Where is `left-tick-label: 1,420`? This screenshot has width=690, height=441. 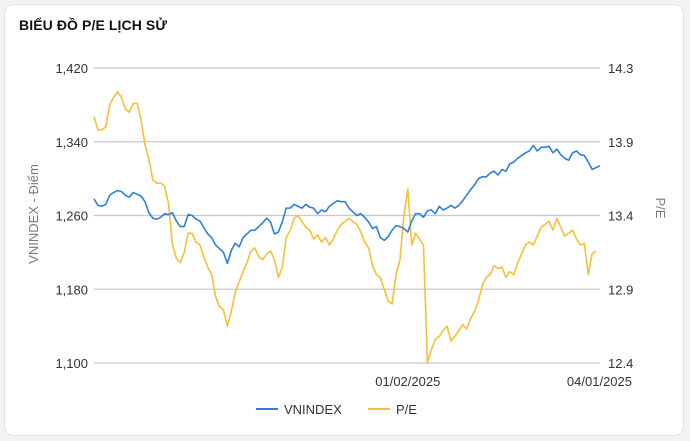
left-tick-label: 1,420 is located at coordinates (71, 68).